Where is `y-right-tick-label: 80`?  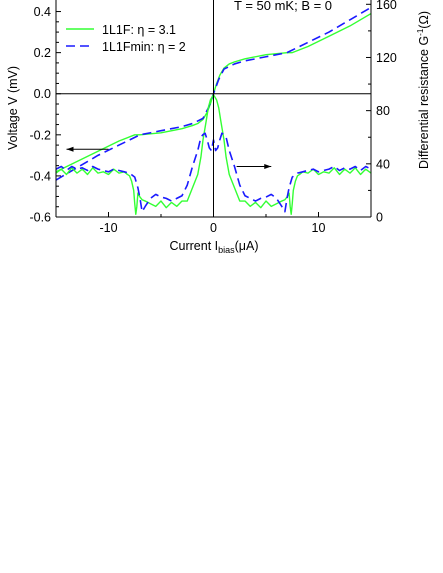 y-right-tick-label: 80 is located at coordinates (383, 111).